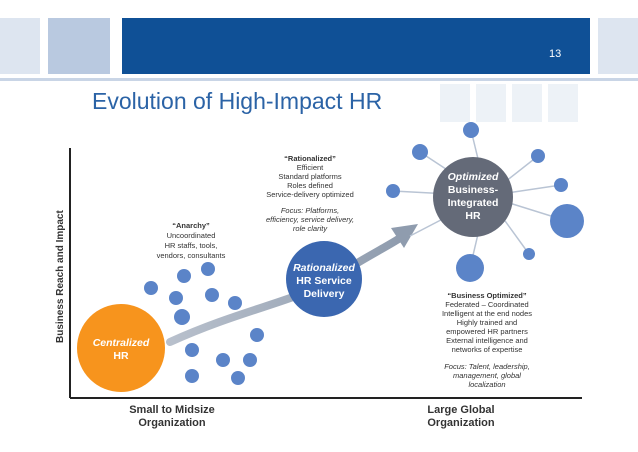 The width and height of the screenshot is (638, 452). I want to click on optimized-label-1: Optimized, so click(473, 177).